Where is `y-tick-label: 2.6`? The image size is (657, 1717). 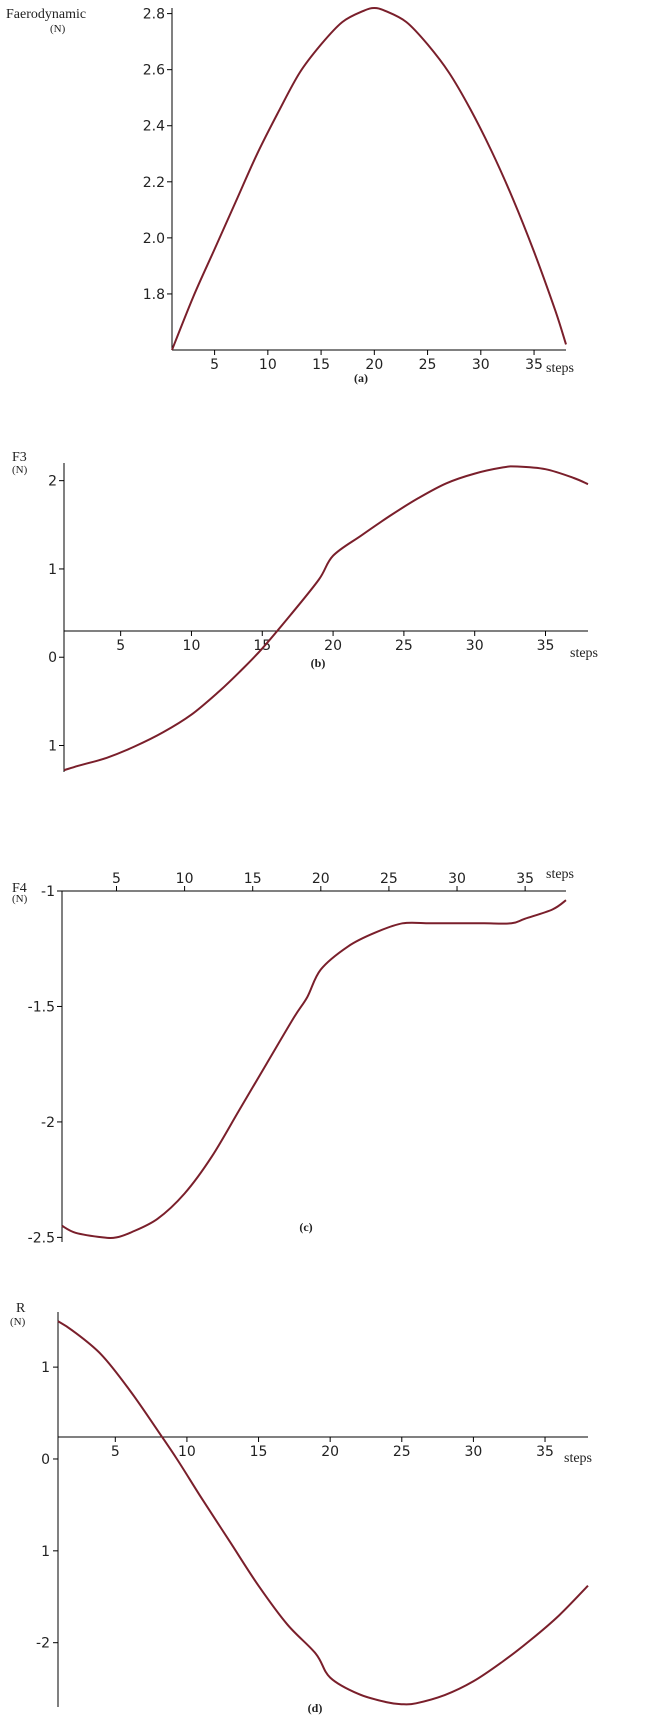 y-tick-label: 2.6 is located at coordinates (154, 71).